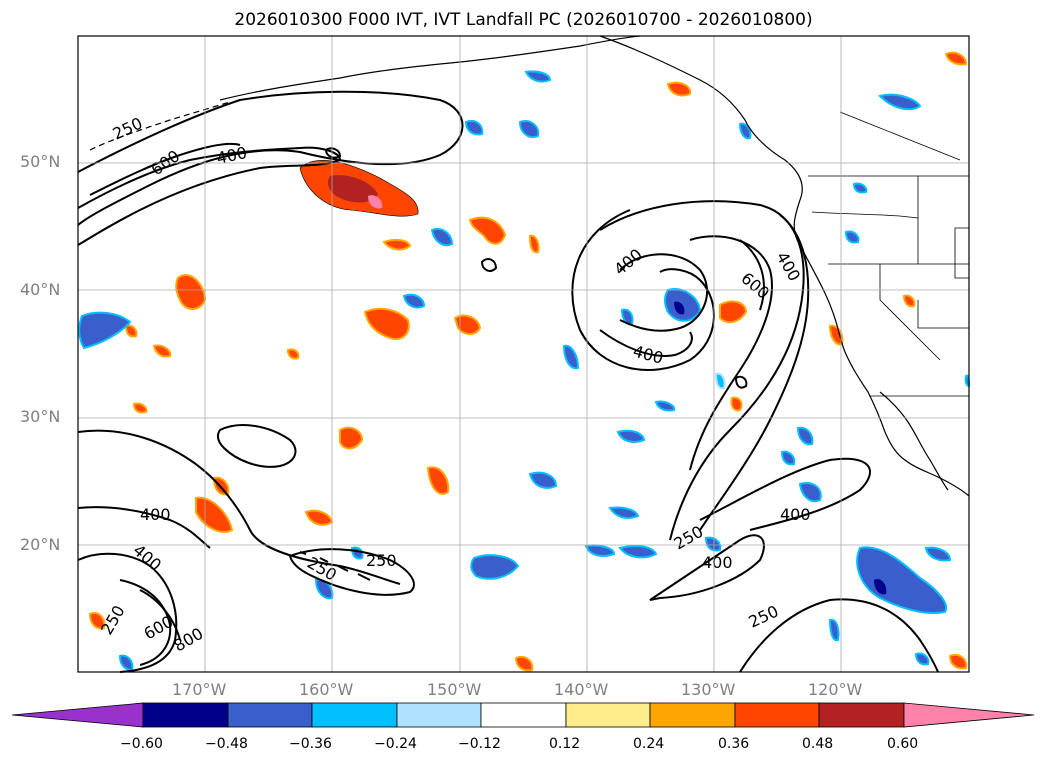 Image resolution: width=1047 pixels, height=765 pixels. I want to click on wa-or-border, so click(865, 215).